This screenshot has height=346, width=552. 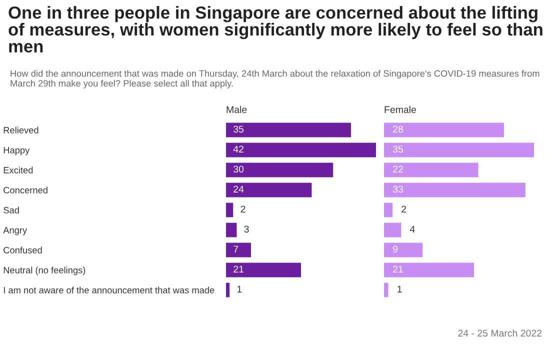 What do you see at coordinates (400, 110) in the screenshot?
I see `chart-title: Female` at bounding box center [400, 110].